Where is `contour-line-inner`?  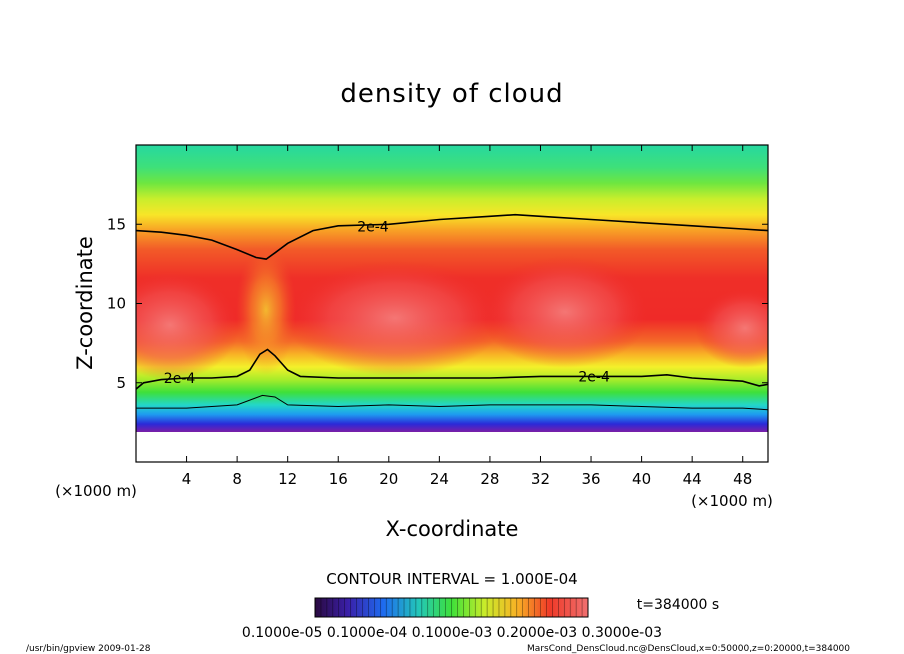 contour-line-inner is located at coordinates (452, 402).